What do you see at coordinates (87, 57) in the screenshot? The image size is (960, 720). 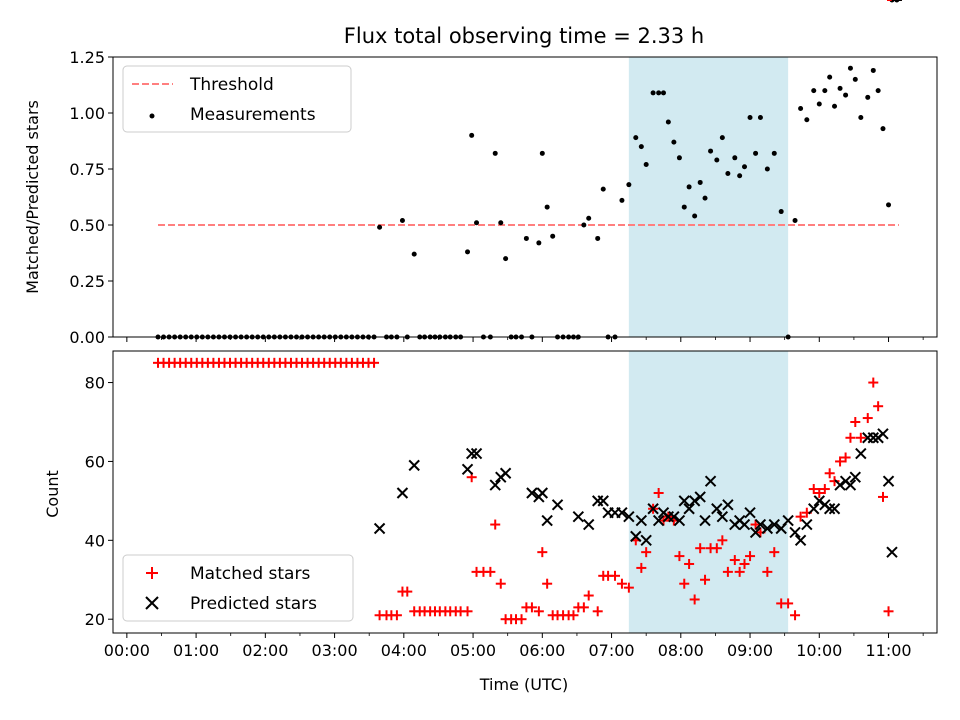 I see `top-y-tick-label: 1.25` at bounding box center [87, 57].